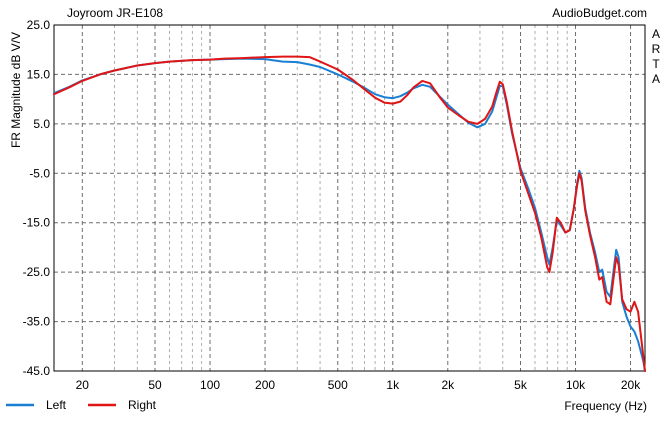 Image resolution: width=671 pixels, height=425 pixels. What do you see at coordinates (39, 25) in the screenshot?
I see `y-tick-label: 25.0` at bounding box center [39, 25].